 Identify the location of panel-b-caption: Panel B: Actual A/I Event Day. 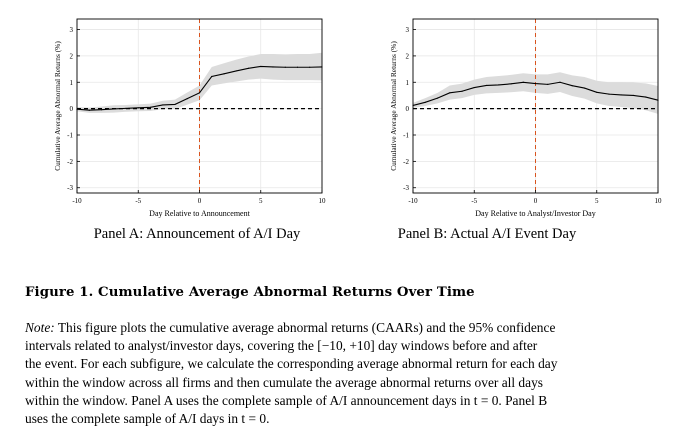
(487, 234).